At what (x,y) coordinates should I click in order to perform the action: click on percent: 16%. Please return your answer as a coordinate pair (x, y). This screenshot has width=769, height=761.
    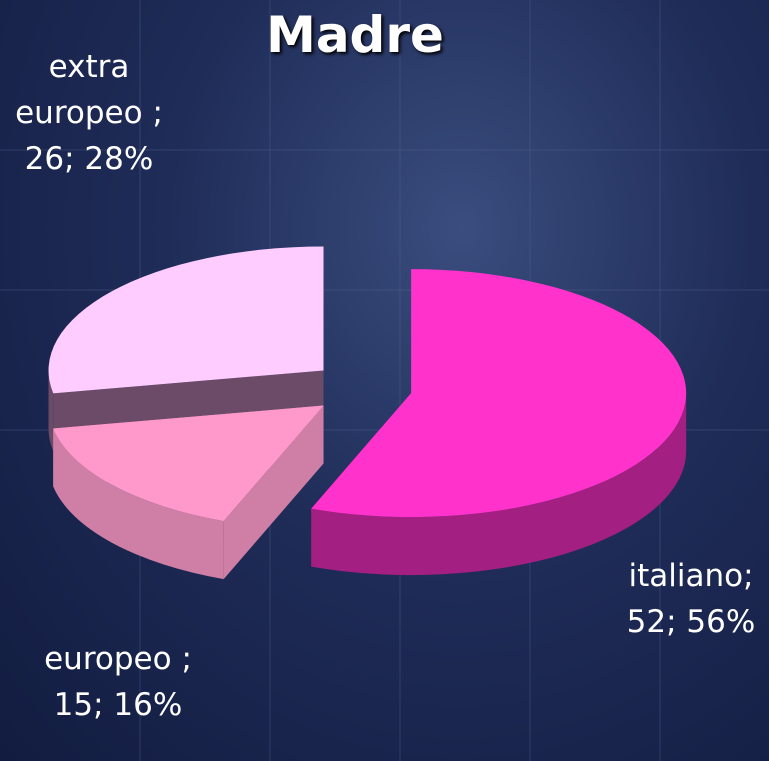
    Looking at the image, I should click on (148, 705).